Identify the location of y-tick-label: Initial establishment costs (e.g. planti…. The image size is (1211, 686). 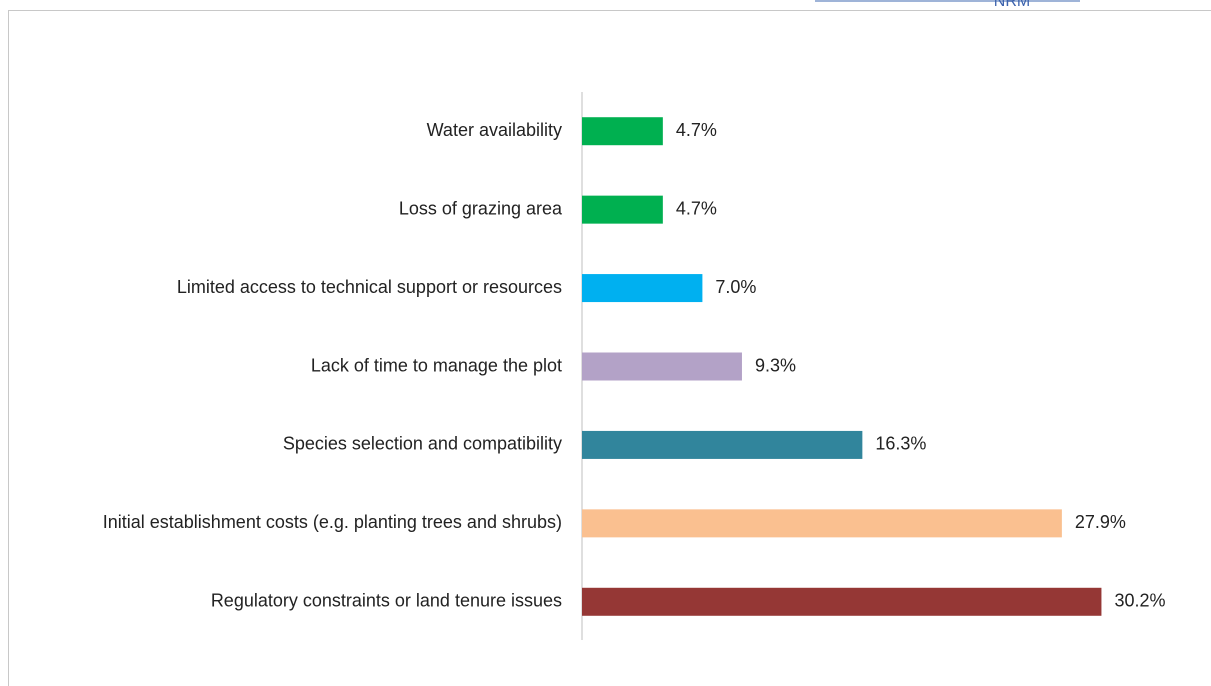
(332, 522).